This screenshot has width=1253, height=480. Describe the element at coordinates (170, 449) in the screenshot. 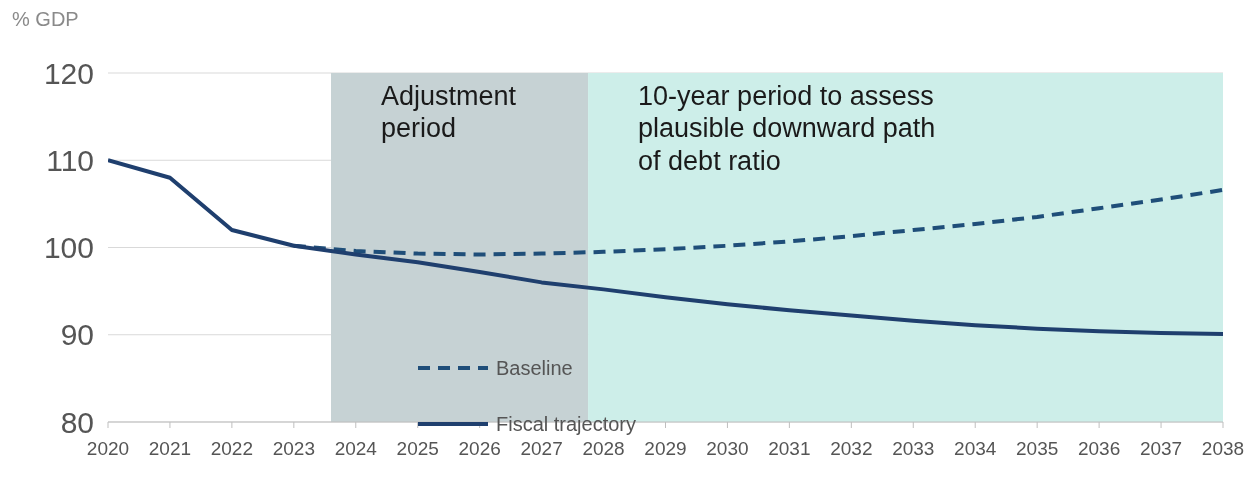

I see `x-tick-label: 2021` at that location.